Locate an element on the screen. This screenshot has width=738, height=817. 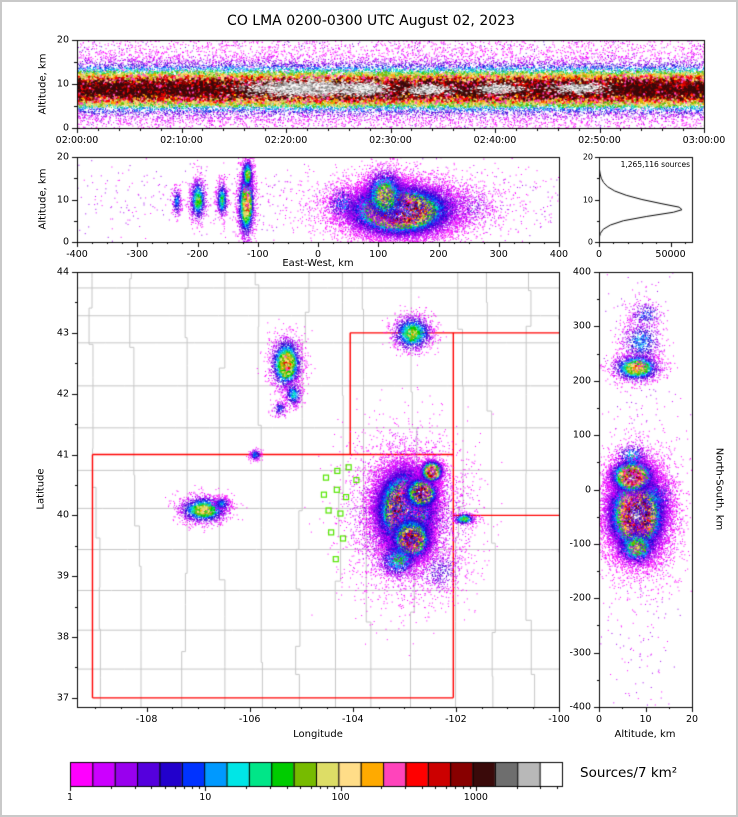
time-height-ylabel: Altitude, km is located at coordinates (43, 84).